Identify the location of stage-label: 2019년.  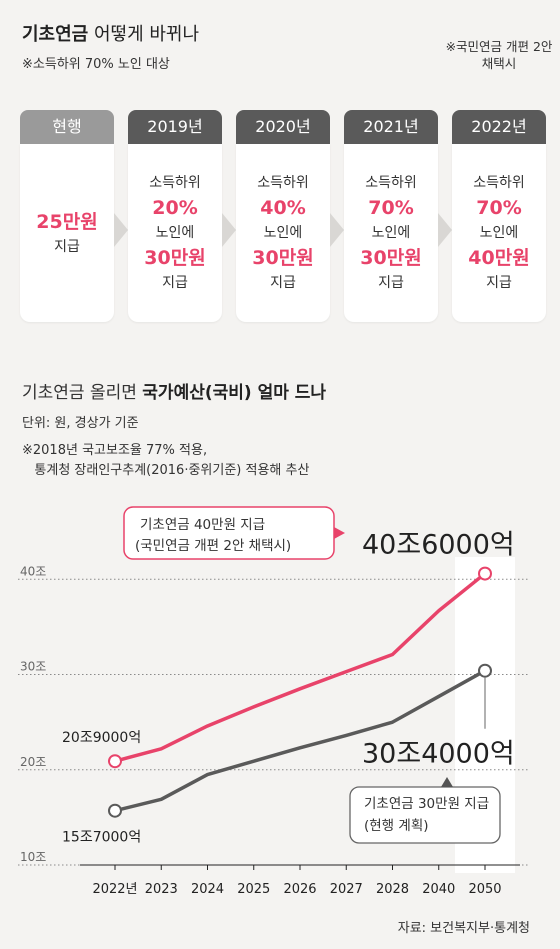
(175, 127).